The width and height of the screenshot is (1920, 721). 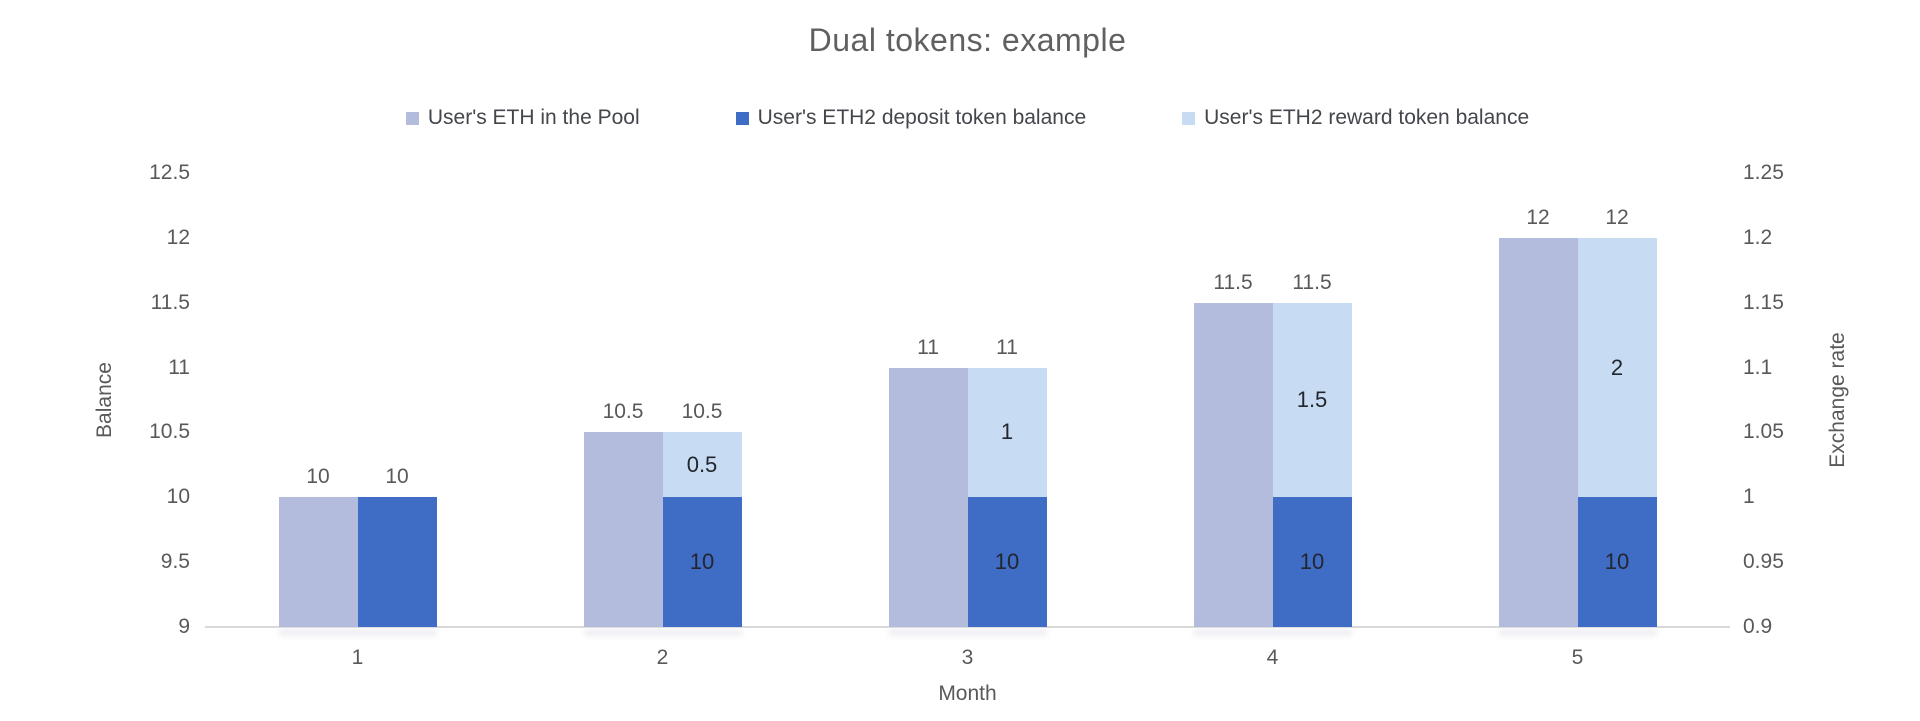 What do you see at coordinates (1189, 118) in the screenshot?
I see `legend-swatch-reward` at bounding box center [1189, 118].